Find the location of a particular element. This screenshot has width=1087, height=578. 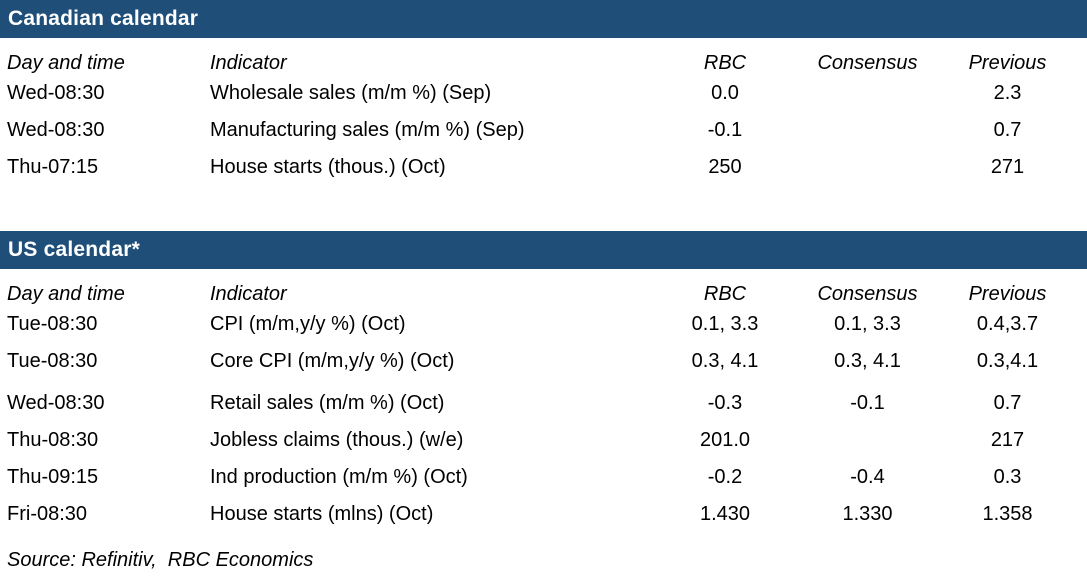

cell-rbc: 201.0 is located at coordinates (725, 440).